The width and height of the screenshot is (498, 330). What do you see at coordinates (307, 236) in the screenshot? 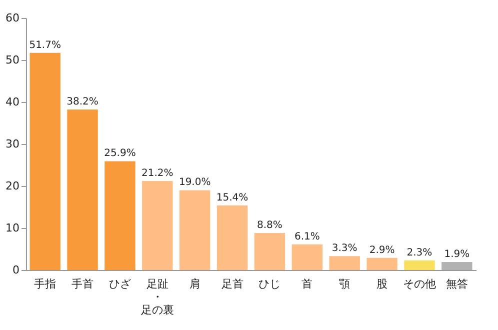
I see `data-label: 6.1%` at bounding box center [307, 236].